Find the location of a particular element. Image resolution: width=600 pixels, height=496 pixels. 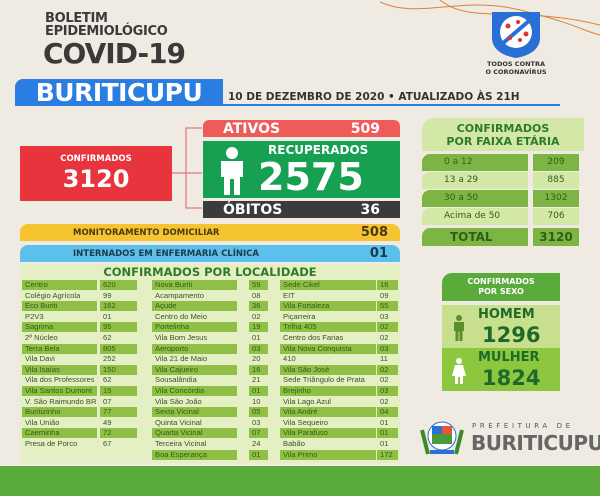

person-icon is located at coordinates (232, 171).